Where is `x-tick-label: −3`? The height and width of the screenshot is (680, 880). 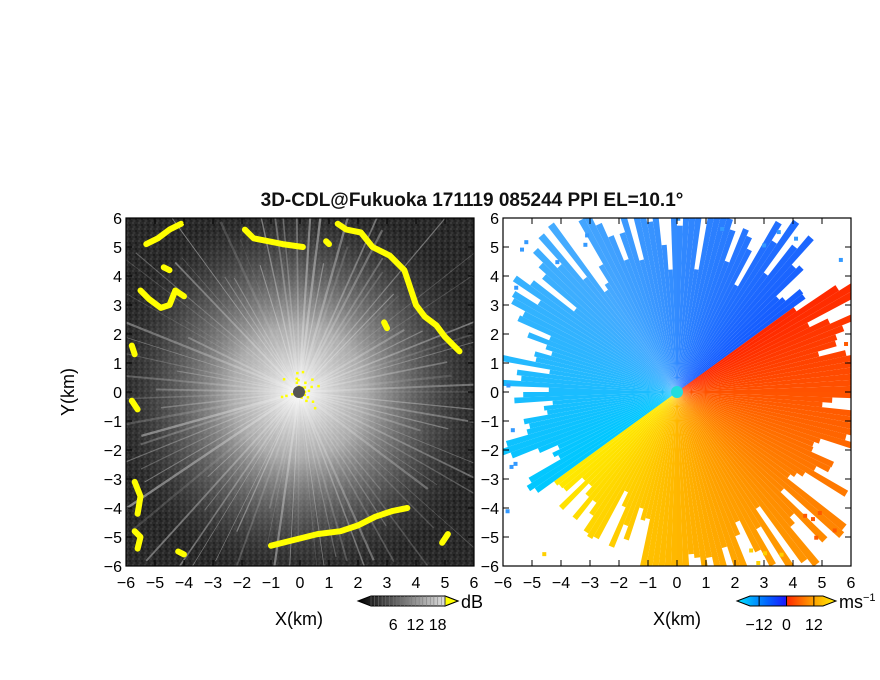
x-tick-label: −3 is located at coordinates (213, 583).